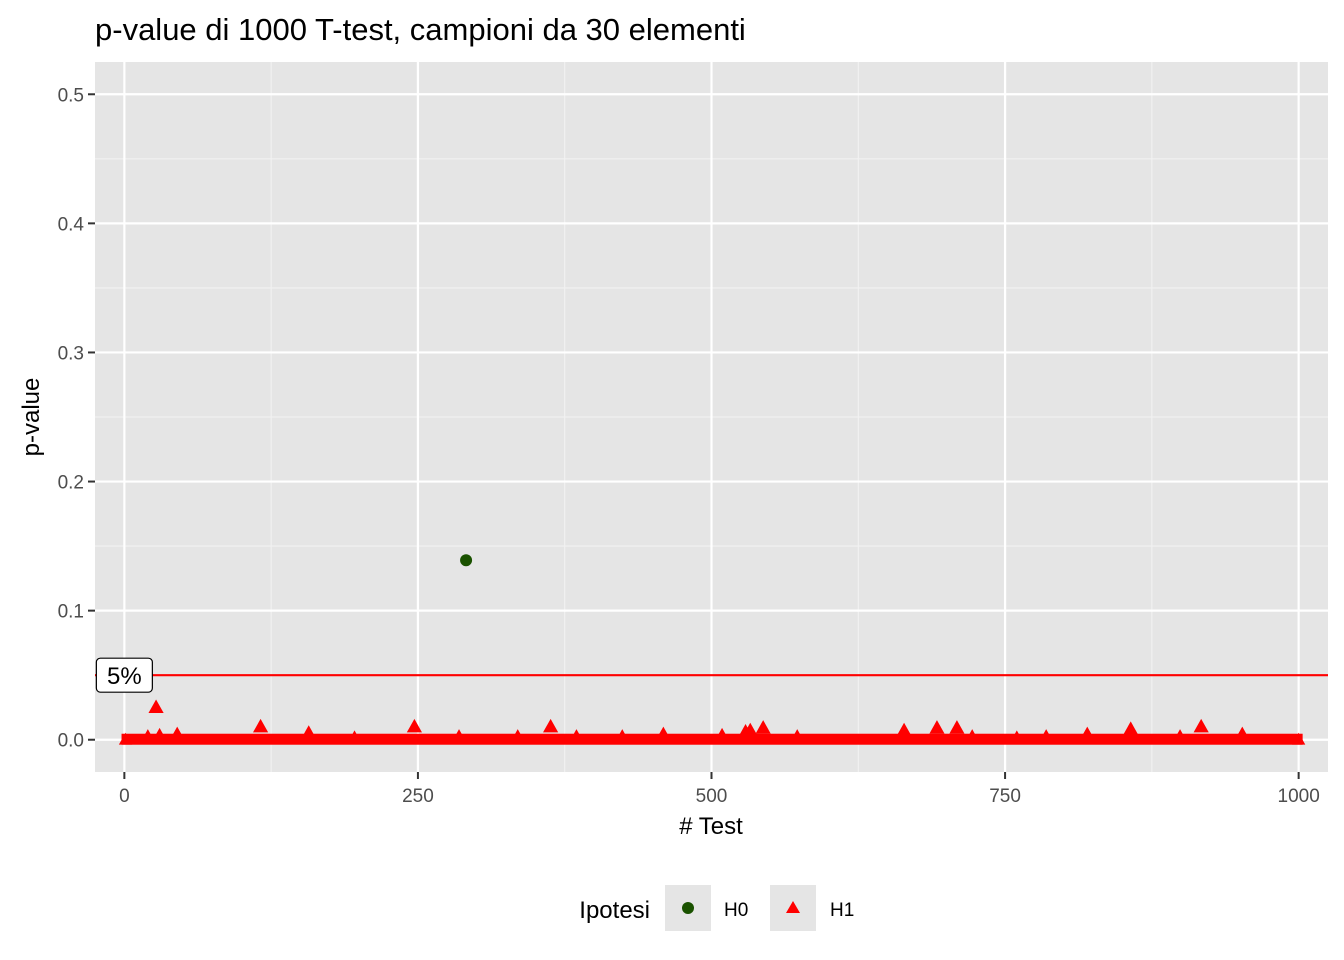 The width and height of the screenshot is (1344, 960). I want to click on threshold-label-box, so click(124, 675).